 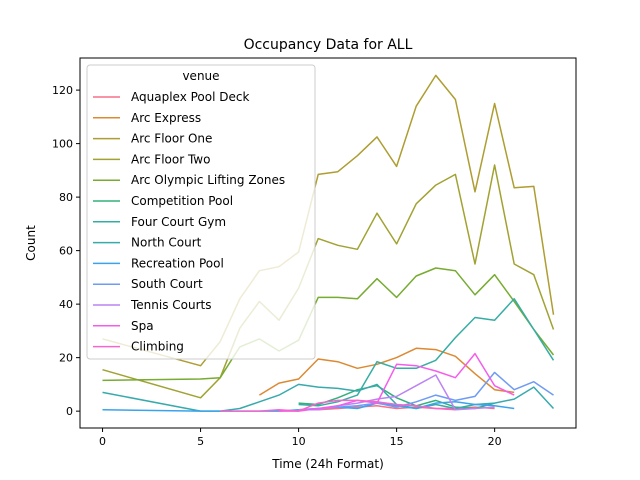 What do you see at coordinates (66, 304) in the screenshot?
I see `y-tick-label: 40` at bounding box center [66, 304].